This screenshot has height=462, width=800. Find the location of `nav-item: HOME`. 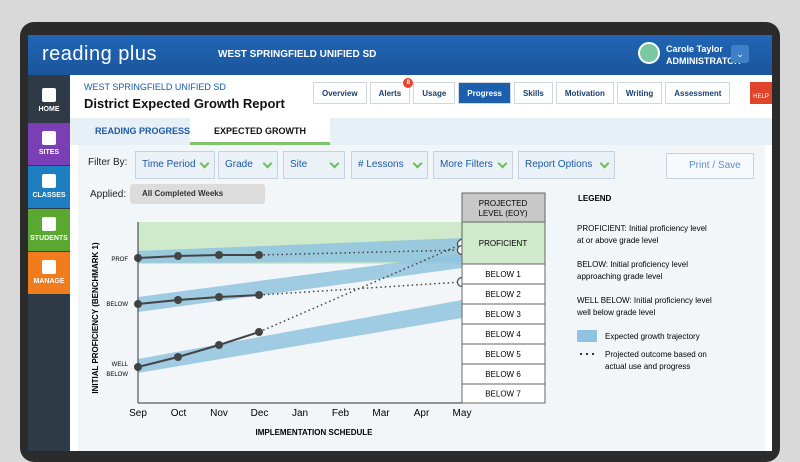

nav-item: HOME is located at coordinates (49, 101).